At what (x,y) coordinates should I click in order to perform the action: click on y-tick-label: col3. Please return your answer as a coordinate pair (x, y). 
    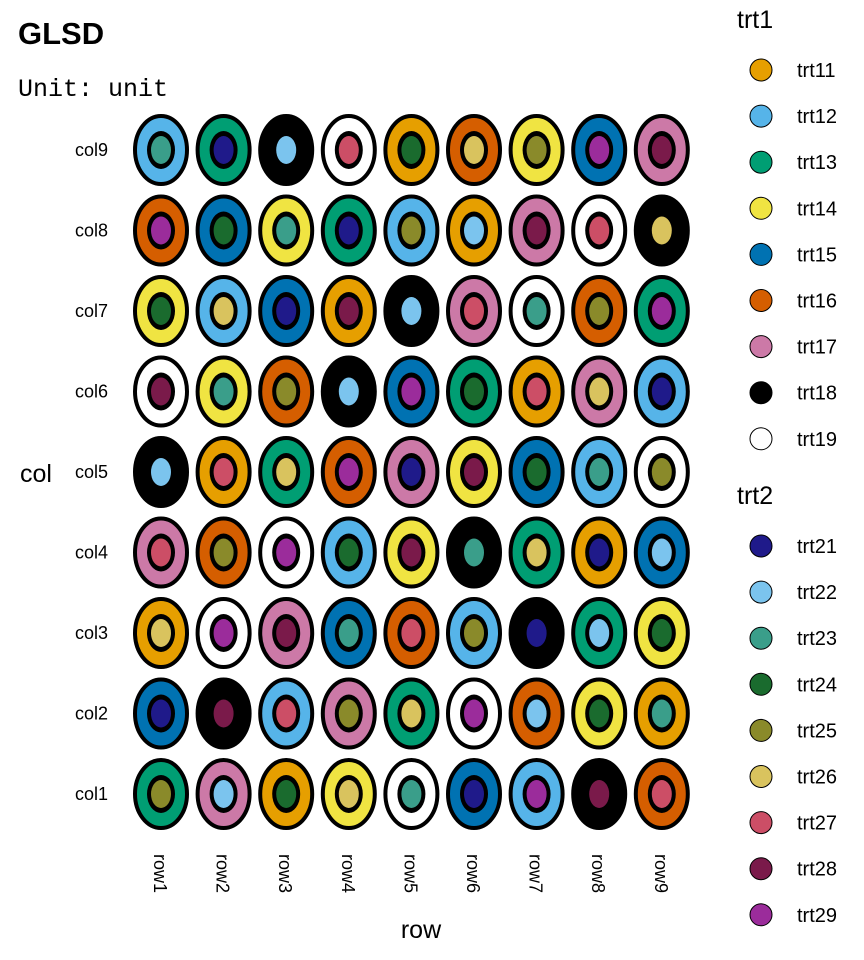
    Looking at the image, I should click on (91, 633).